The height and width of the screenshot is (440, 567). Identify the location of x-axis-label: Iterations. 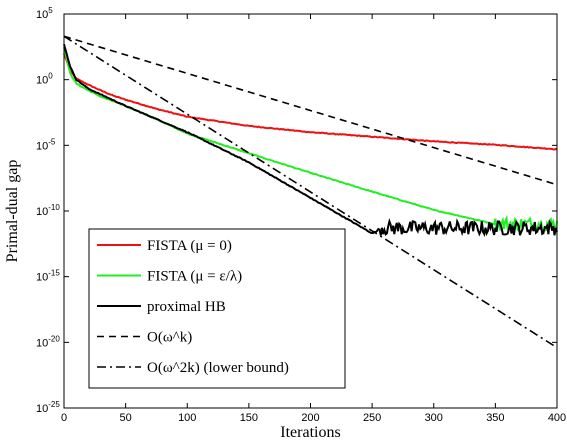
(310, 432).